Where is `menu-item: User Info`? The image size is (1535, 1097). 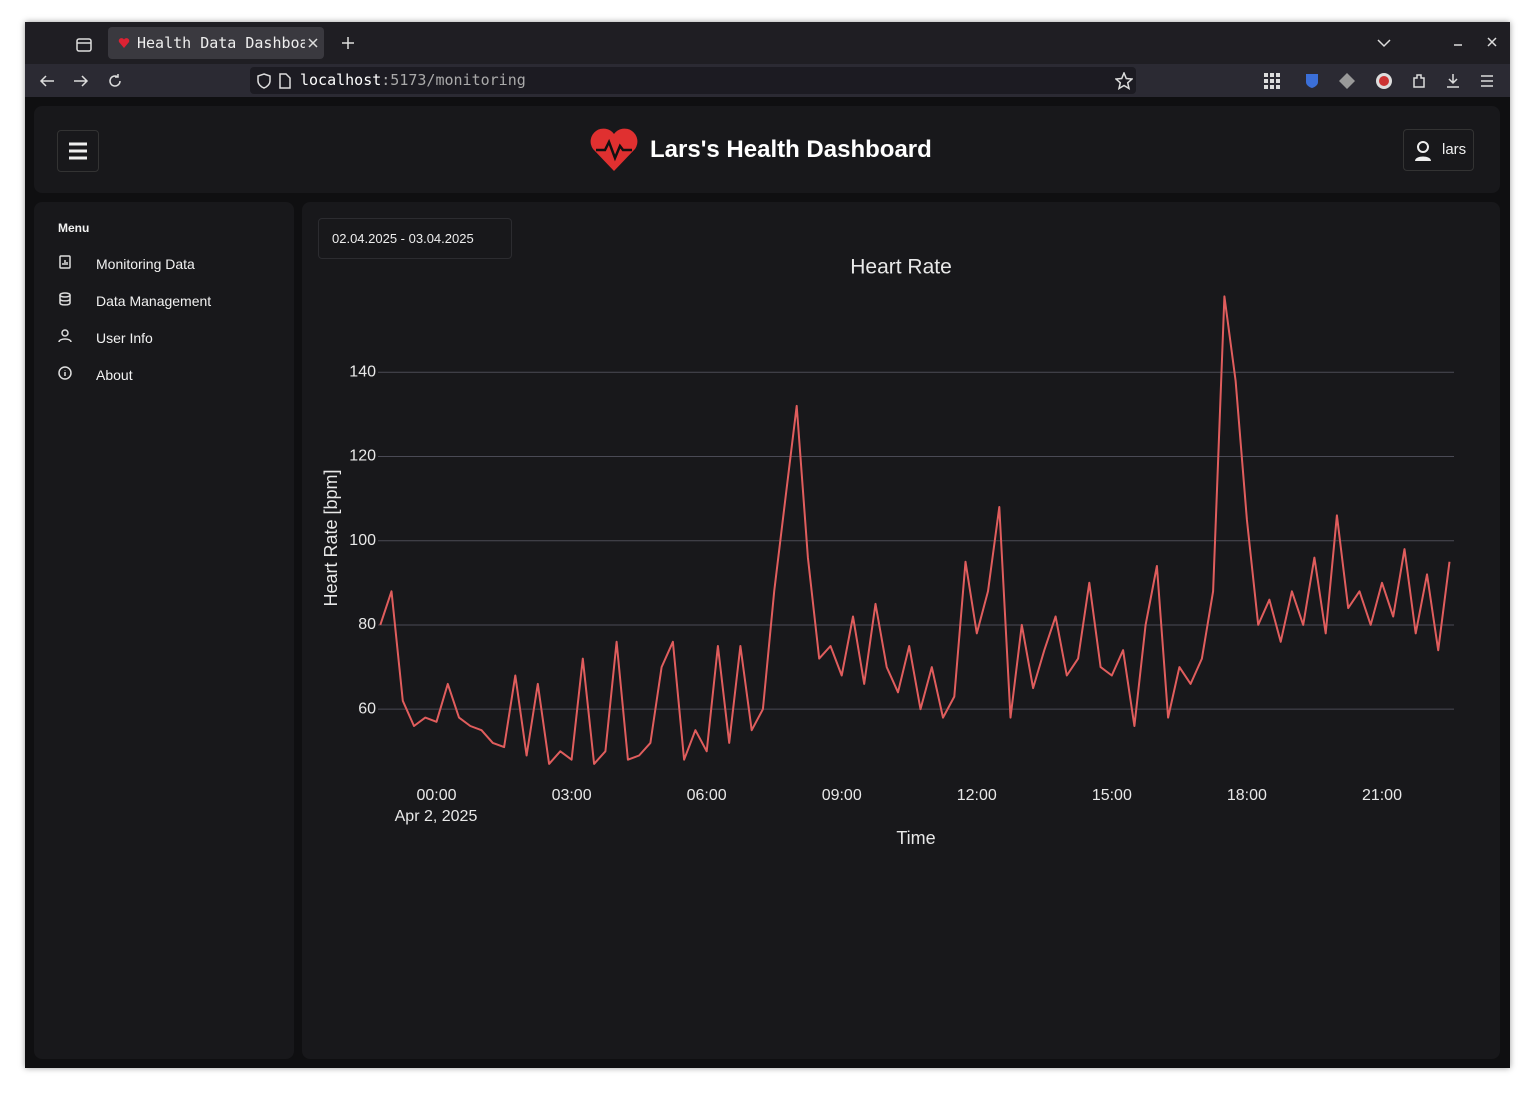
menu-item: User Info is located at coordinates (124, 338).